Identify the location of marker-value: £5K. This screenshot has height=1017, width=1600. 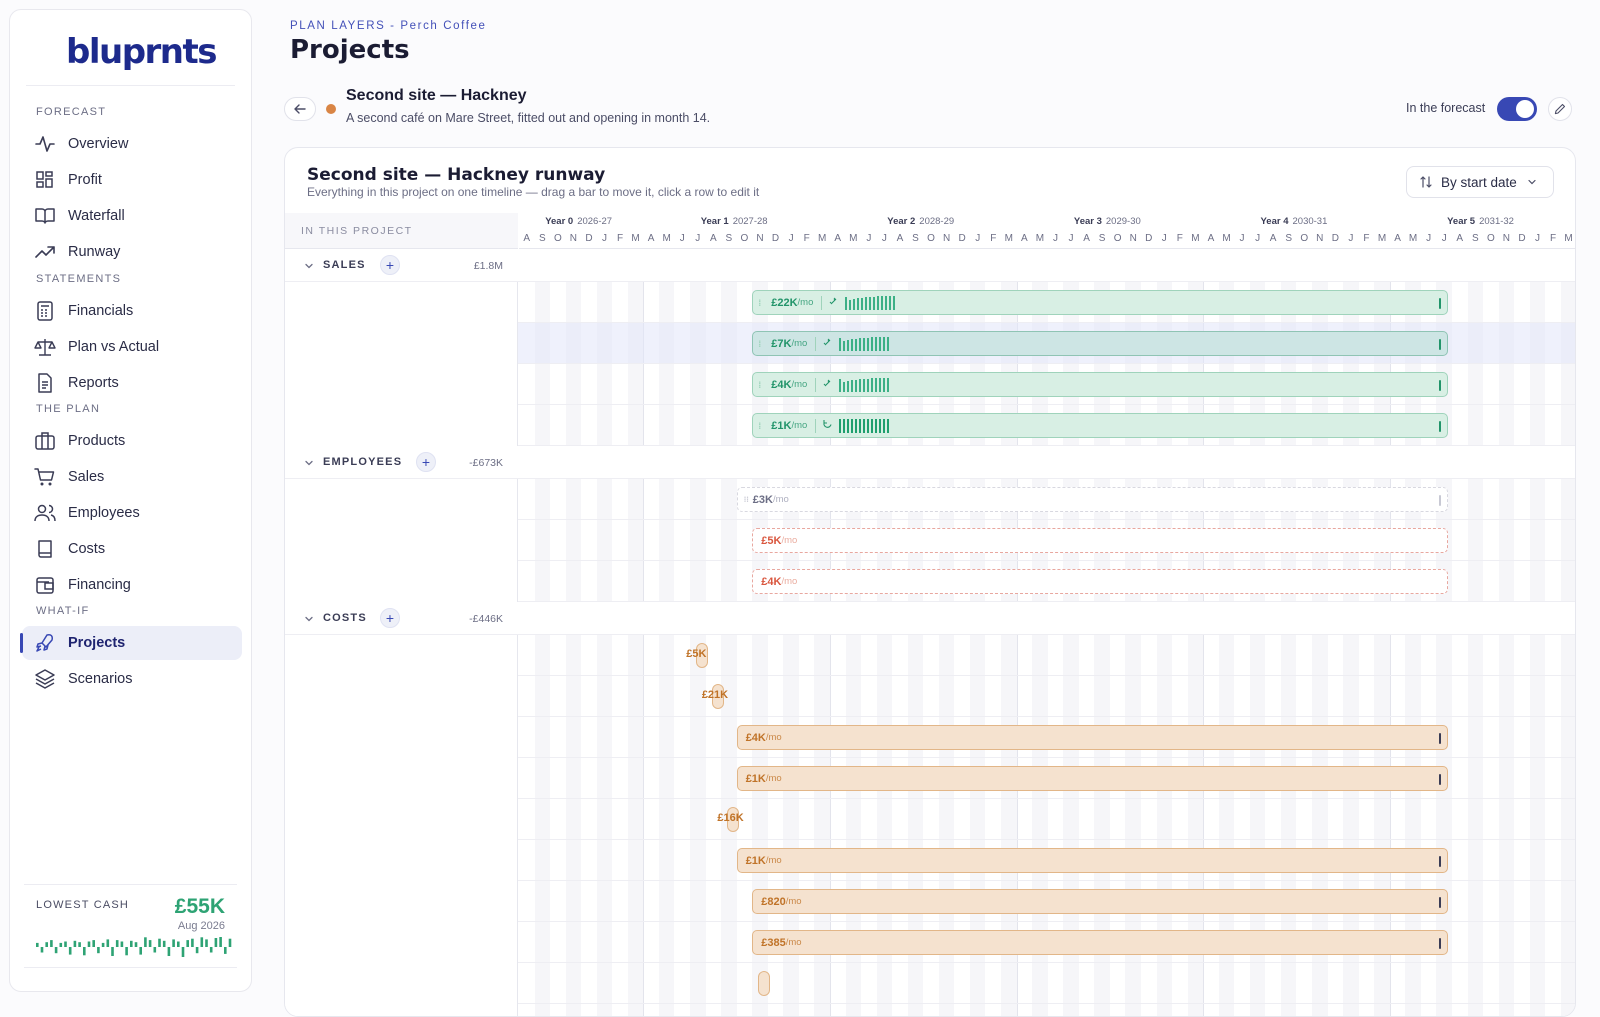
(696, 654).